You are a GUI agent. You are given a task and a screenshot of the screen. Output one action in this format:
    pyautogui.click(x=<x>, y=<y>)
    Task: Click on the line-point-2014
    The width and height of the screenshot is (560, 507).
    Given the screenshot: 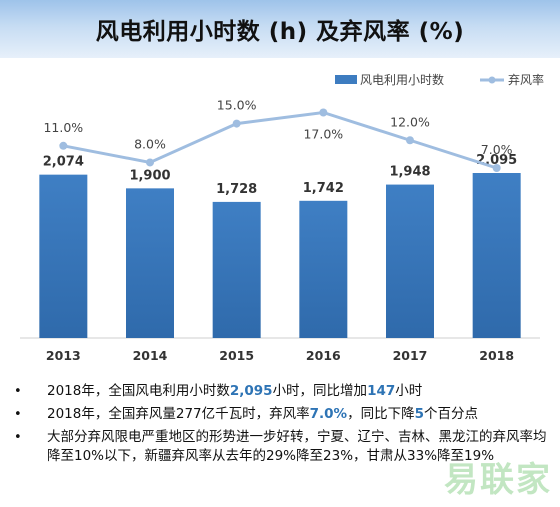 What is the action you would take?
    pyautogui.click(x=150, y=162)
    